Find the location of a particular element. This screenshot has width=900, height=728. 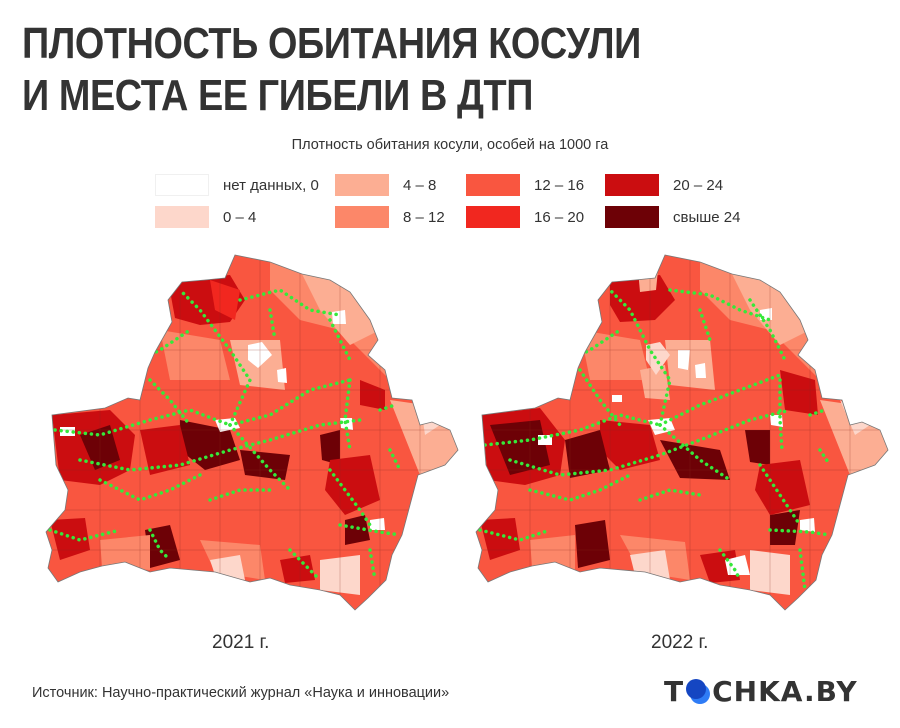

legend-label: нет данных, 0 is located at coordinates (271, 185).